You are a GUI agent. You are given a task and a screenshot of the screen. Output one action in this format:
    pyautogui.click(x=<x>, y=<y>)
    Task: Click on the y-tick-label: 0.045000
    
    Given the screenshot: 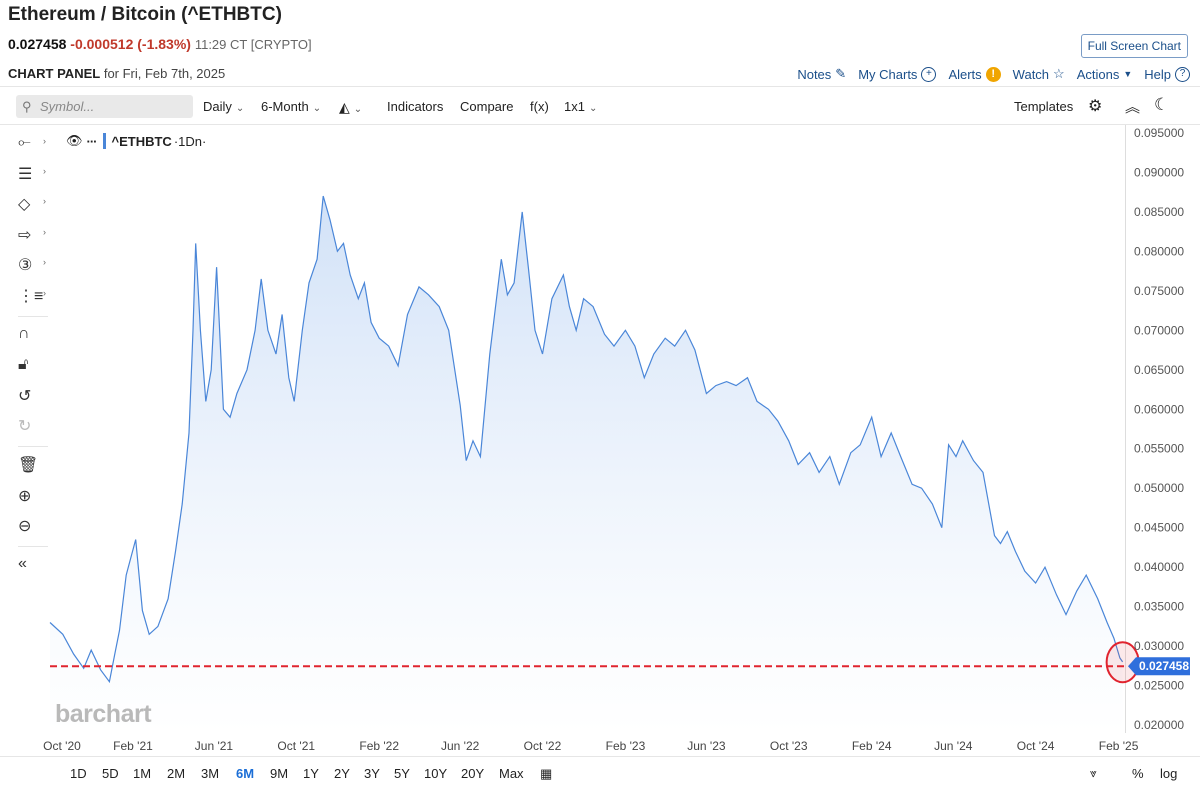 What is the action you would take?
    pyautogui.click(x=1159, y=528)
    